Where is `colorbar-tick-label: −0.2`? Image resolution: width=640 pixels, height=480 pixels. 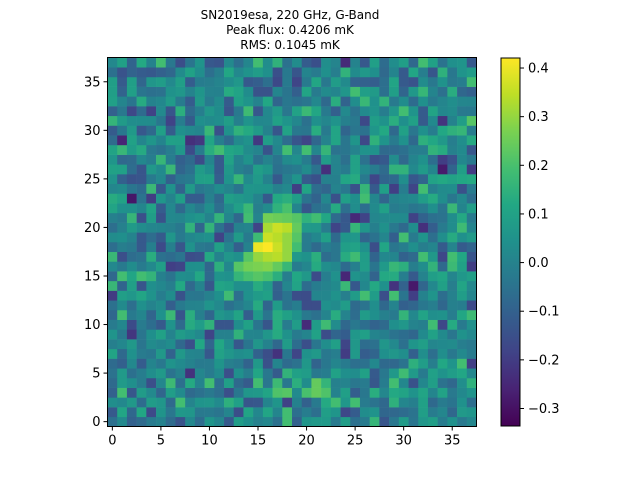
colorbar-tick-label: −0.2 is located at coordinates (544, 360).